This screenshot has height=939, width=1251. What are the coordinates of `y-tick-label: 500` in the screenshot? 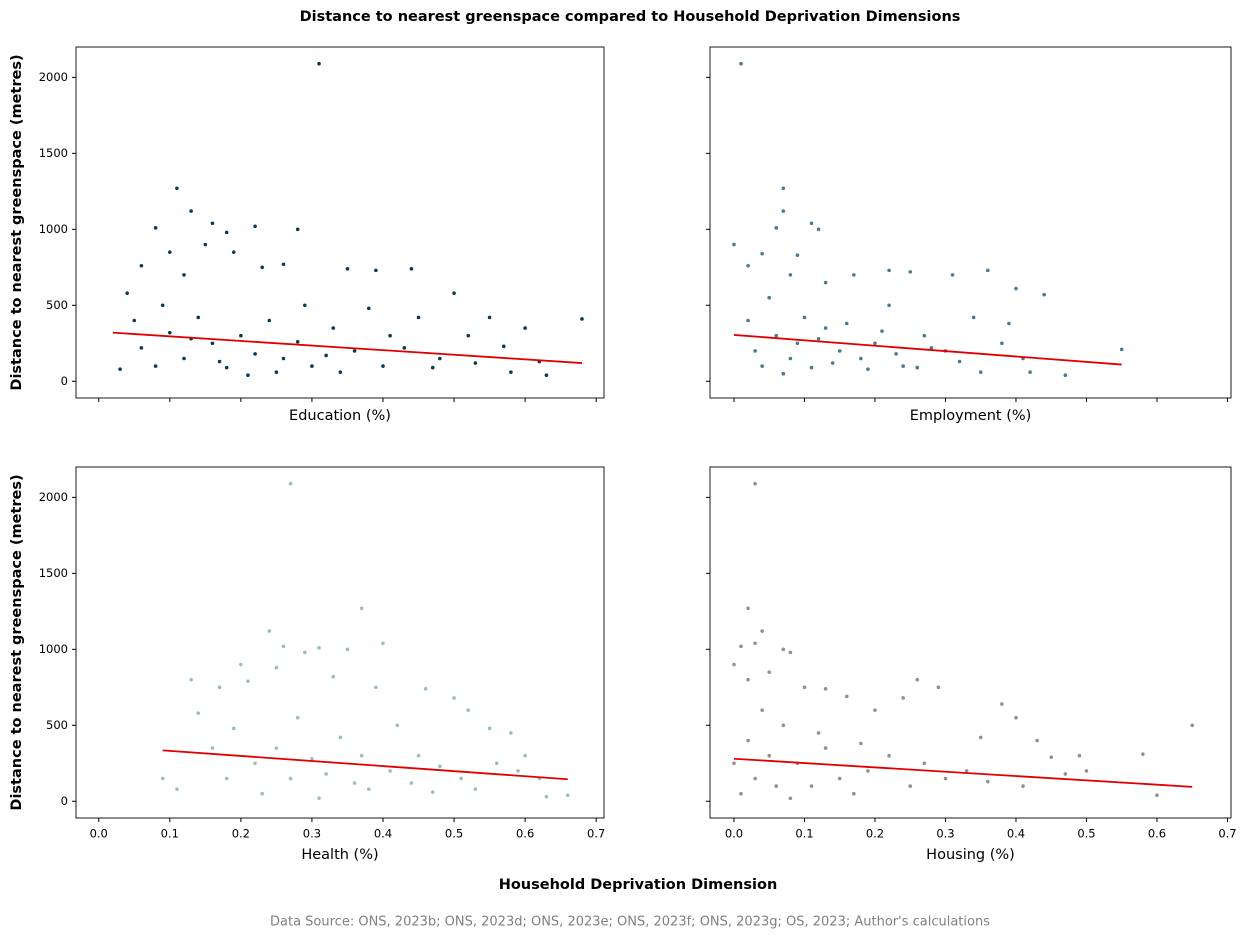 It's located at (57, 305).